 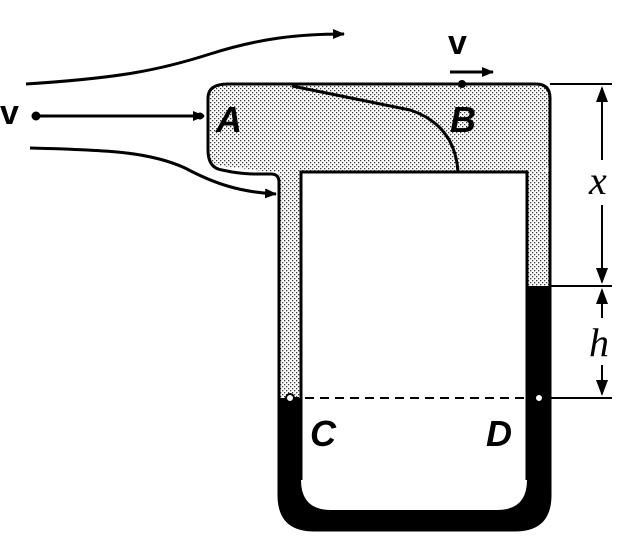 I want to click on head-inner-curve, so click(x=375, y=128).